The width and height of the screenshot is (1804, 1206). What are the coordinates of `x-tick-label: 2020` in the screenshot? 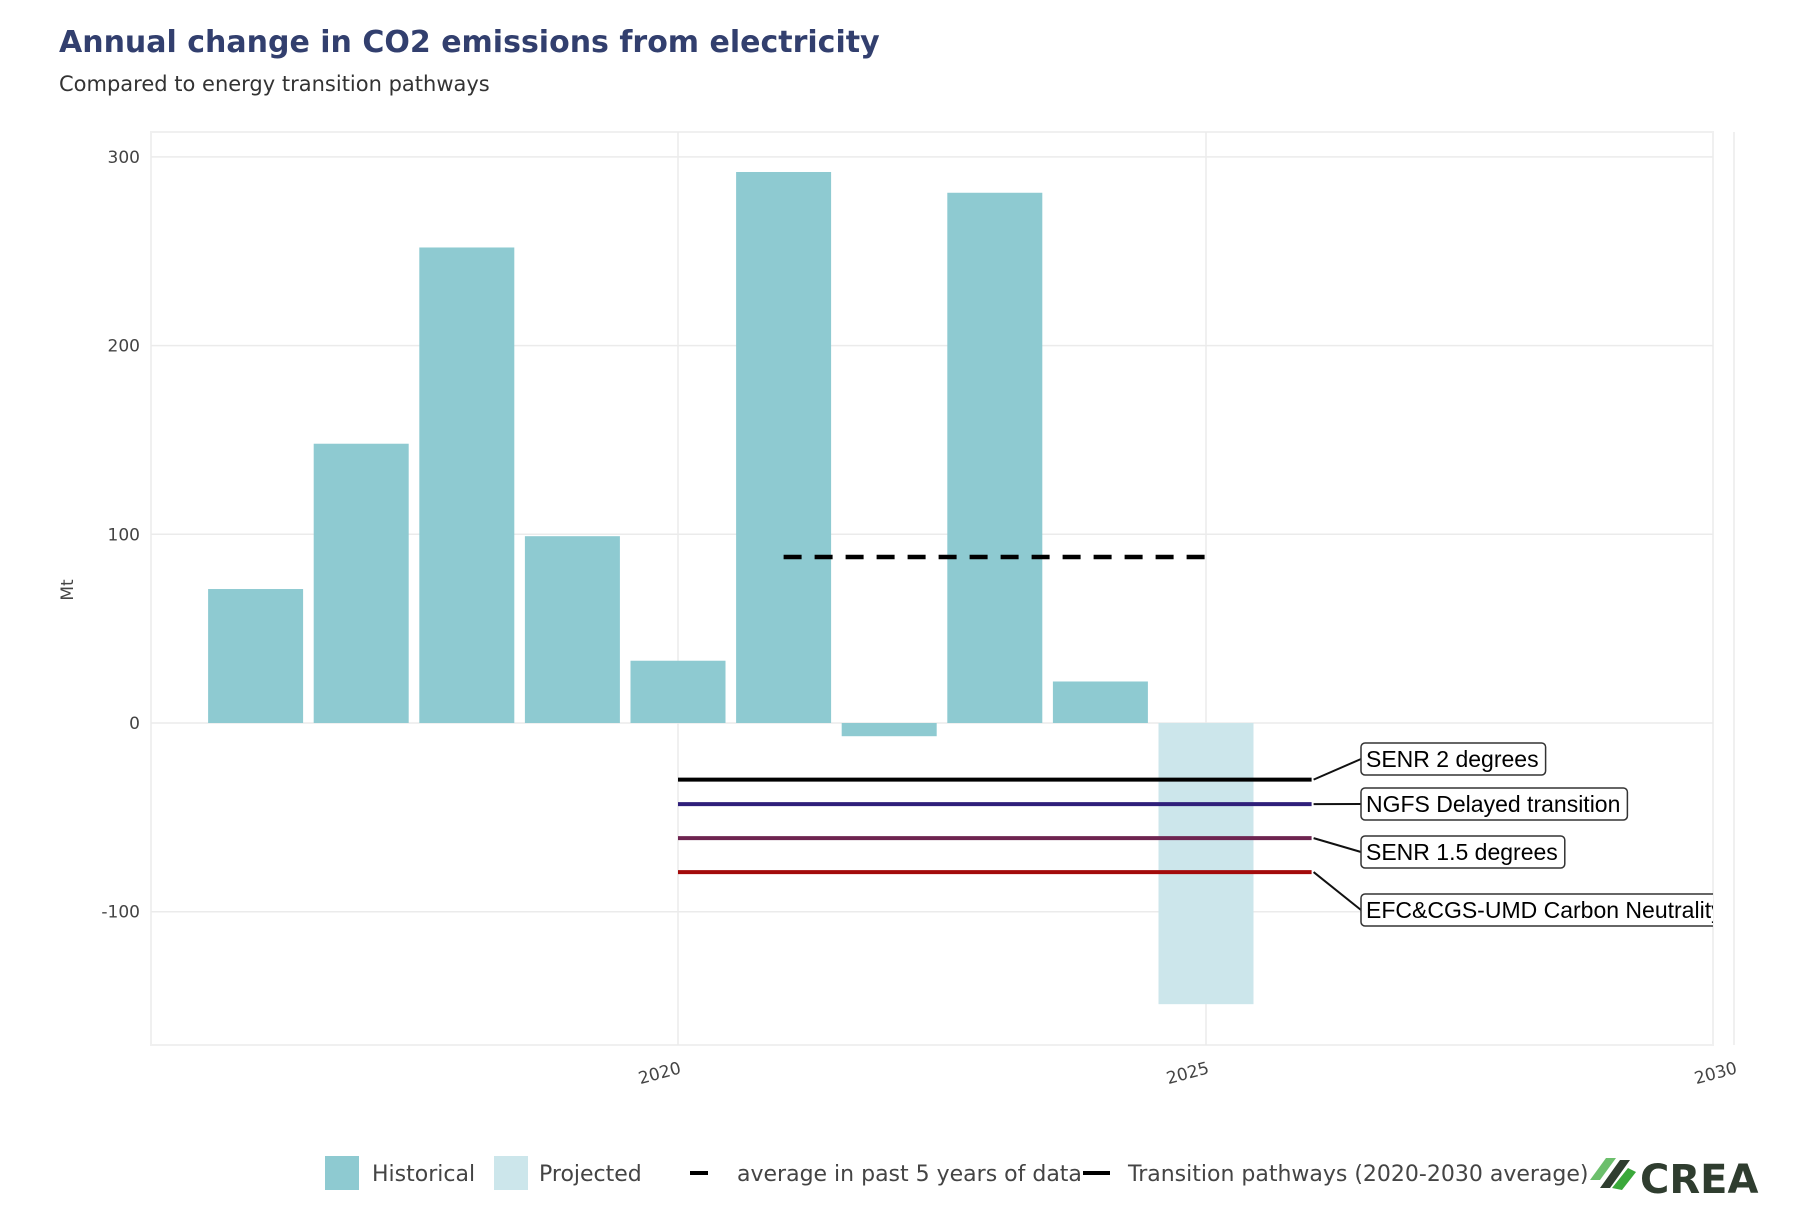 It's located at (659, 1074).